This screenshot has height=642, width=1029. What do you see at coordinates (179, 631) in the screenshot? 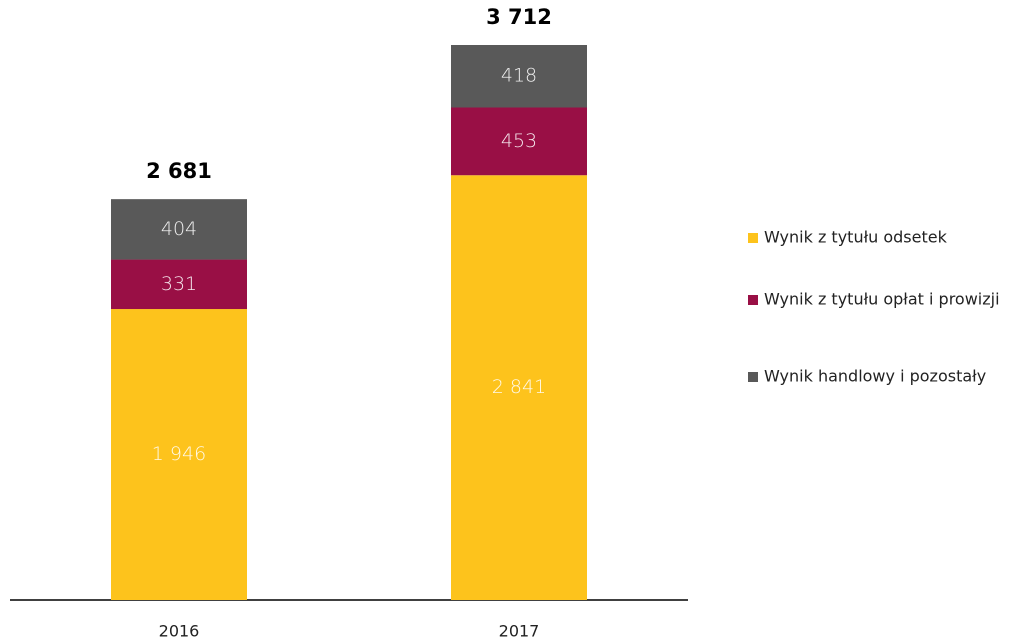
I see `x-tick-label: 2016` at bounding box center [179, 631].